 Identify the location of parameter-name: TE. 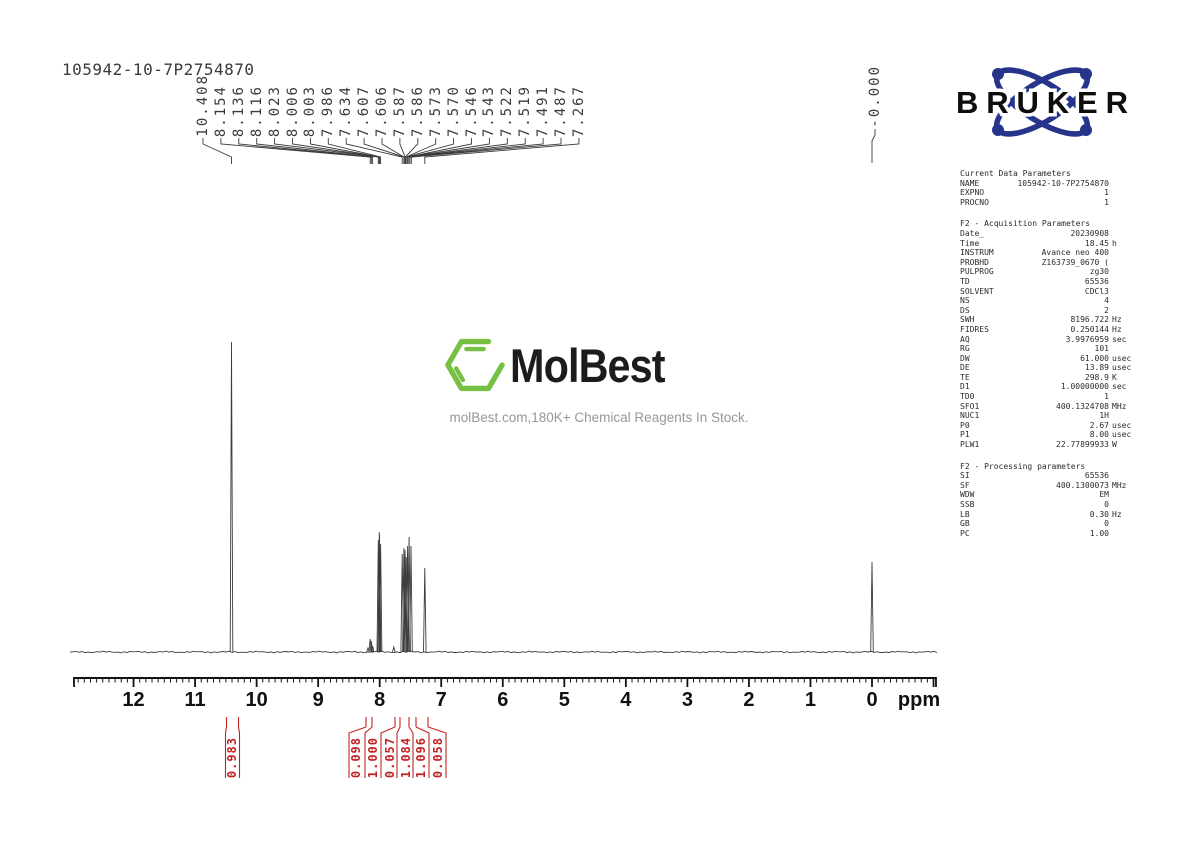
(965, 377).